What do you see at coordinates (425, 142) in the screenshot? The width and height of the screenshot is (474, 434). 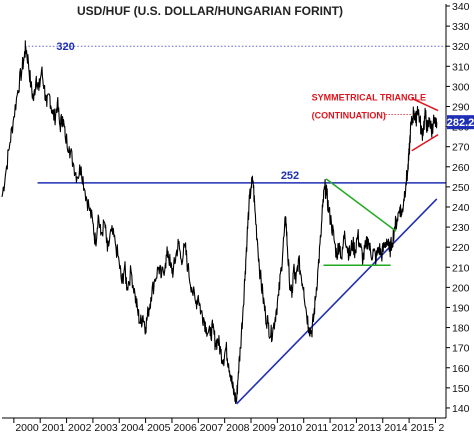 I see `triangle-2015-lower` at bounding box center [425, 142].